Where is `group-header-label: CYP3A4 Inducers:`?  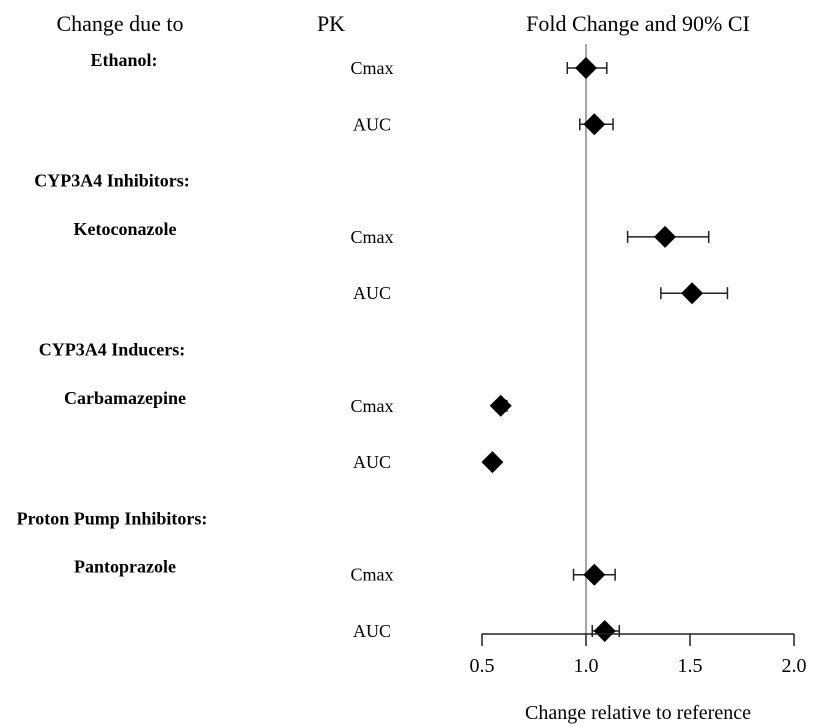
group-header-label: CYP3A4 Inducers: is located at coordinates (112, 350).